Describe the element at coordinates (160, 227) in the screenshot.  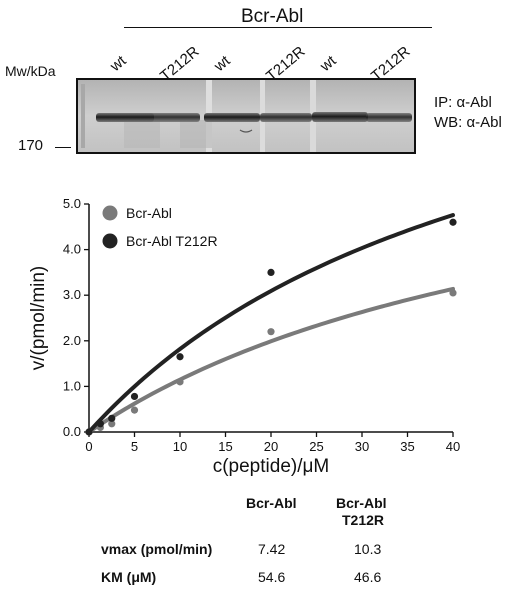
I see `chart-legend: Bcr-Abl Bcr-Abl T212R` at that location.